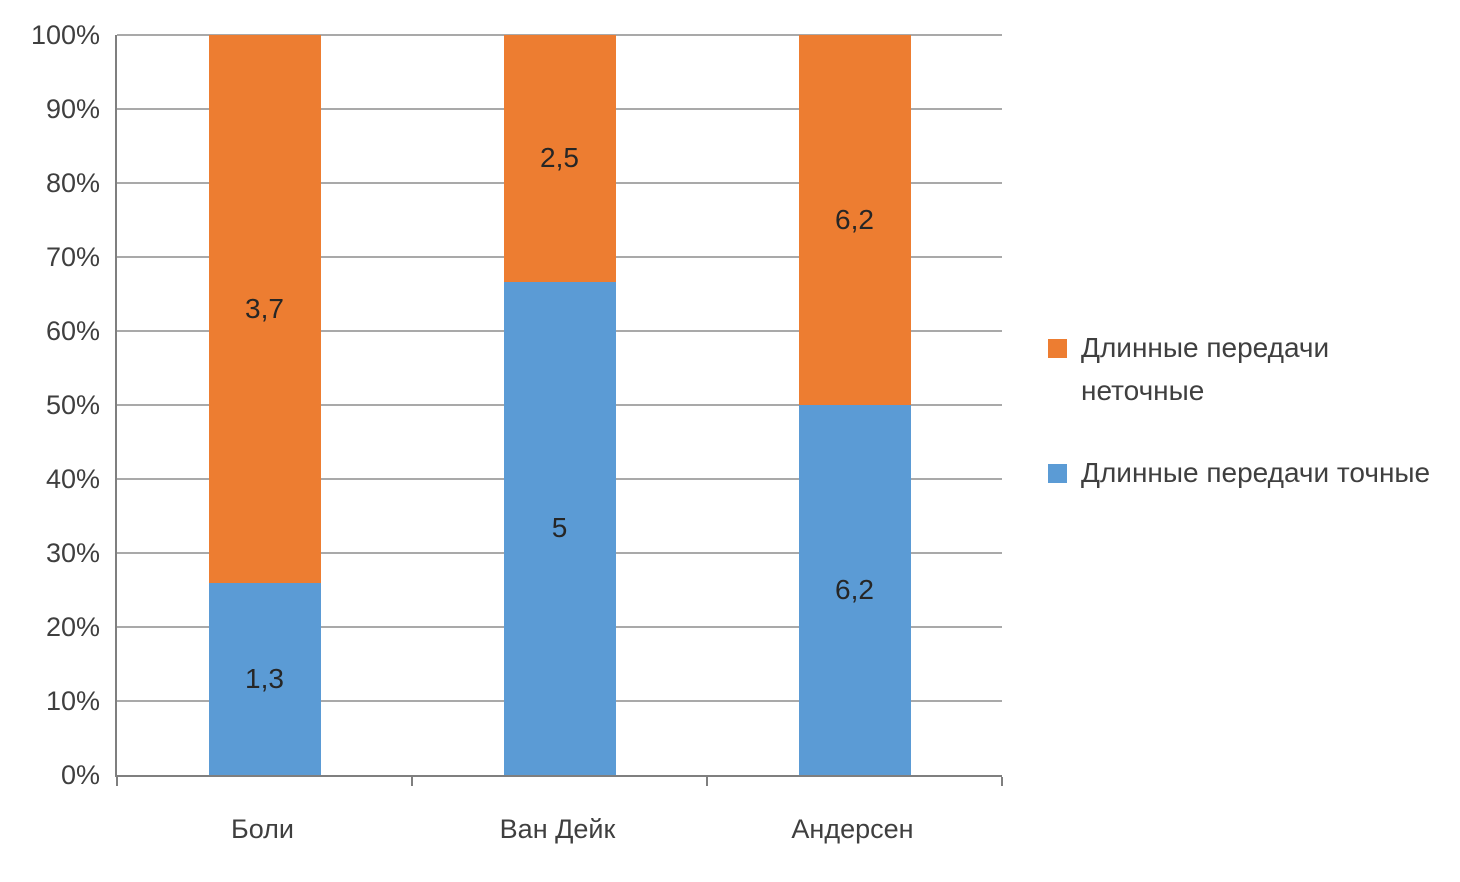 The width and height of the screenshot is (1460, 882). Describe the element at coordinates (72, 701) in the screenshot. I see `y-axis-tick-label: 10%` at that location.